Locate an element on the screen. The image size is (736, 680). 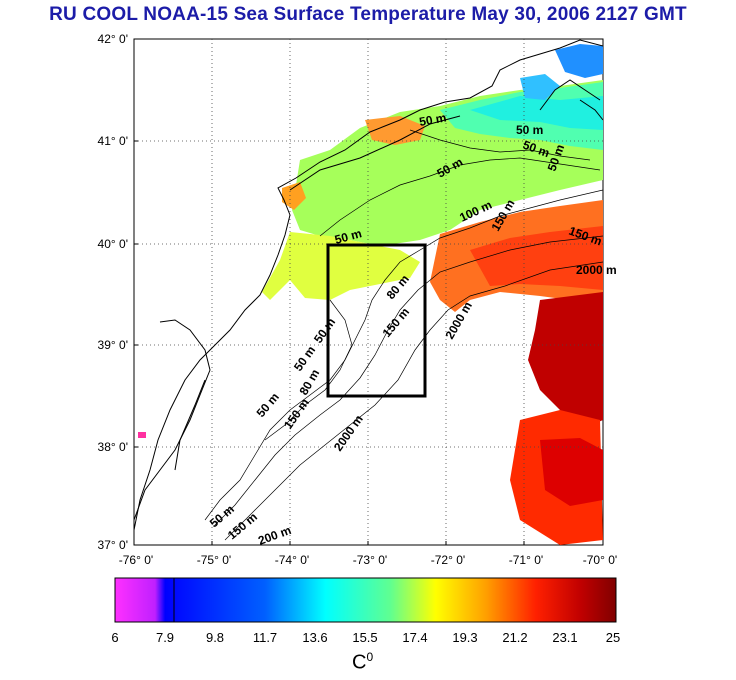
lon-label: -71° 0' is located at coordinates (526, 560).